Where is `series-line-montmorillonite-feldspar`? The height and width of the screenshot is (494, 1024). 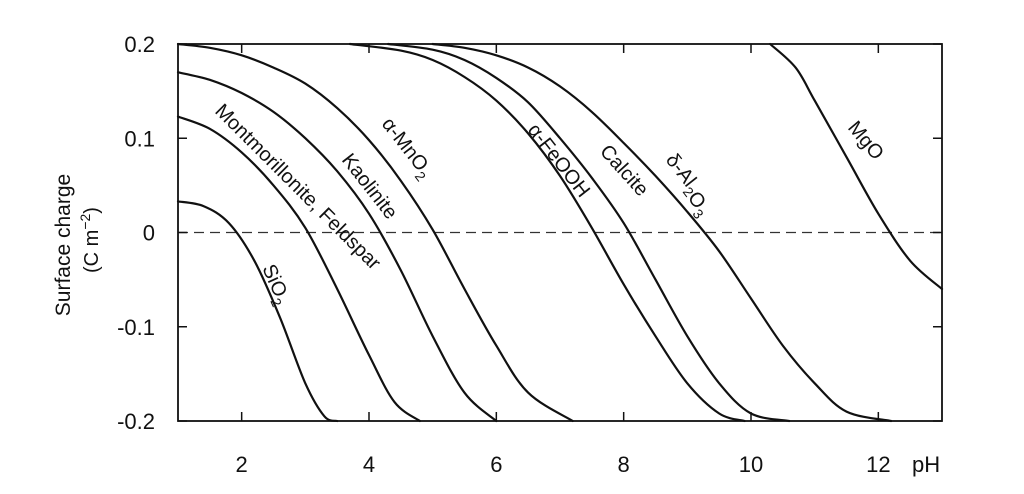 series-line-montmorillonite-feldspar is located at coordinates (298, 269).